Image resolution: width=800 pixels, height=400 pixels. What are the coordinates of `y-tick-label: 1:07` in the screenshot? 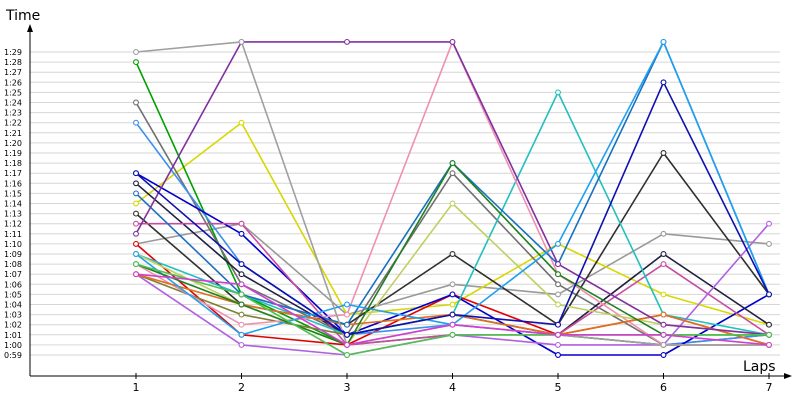 It's located at (13, 274).